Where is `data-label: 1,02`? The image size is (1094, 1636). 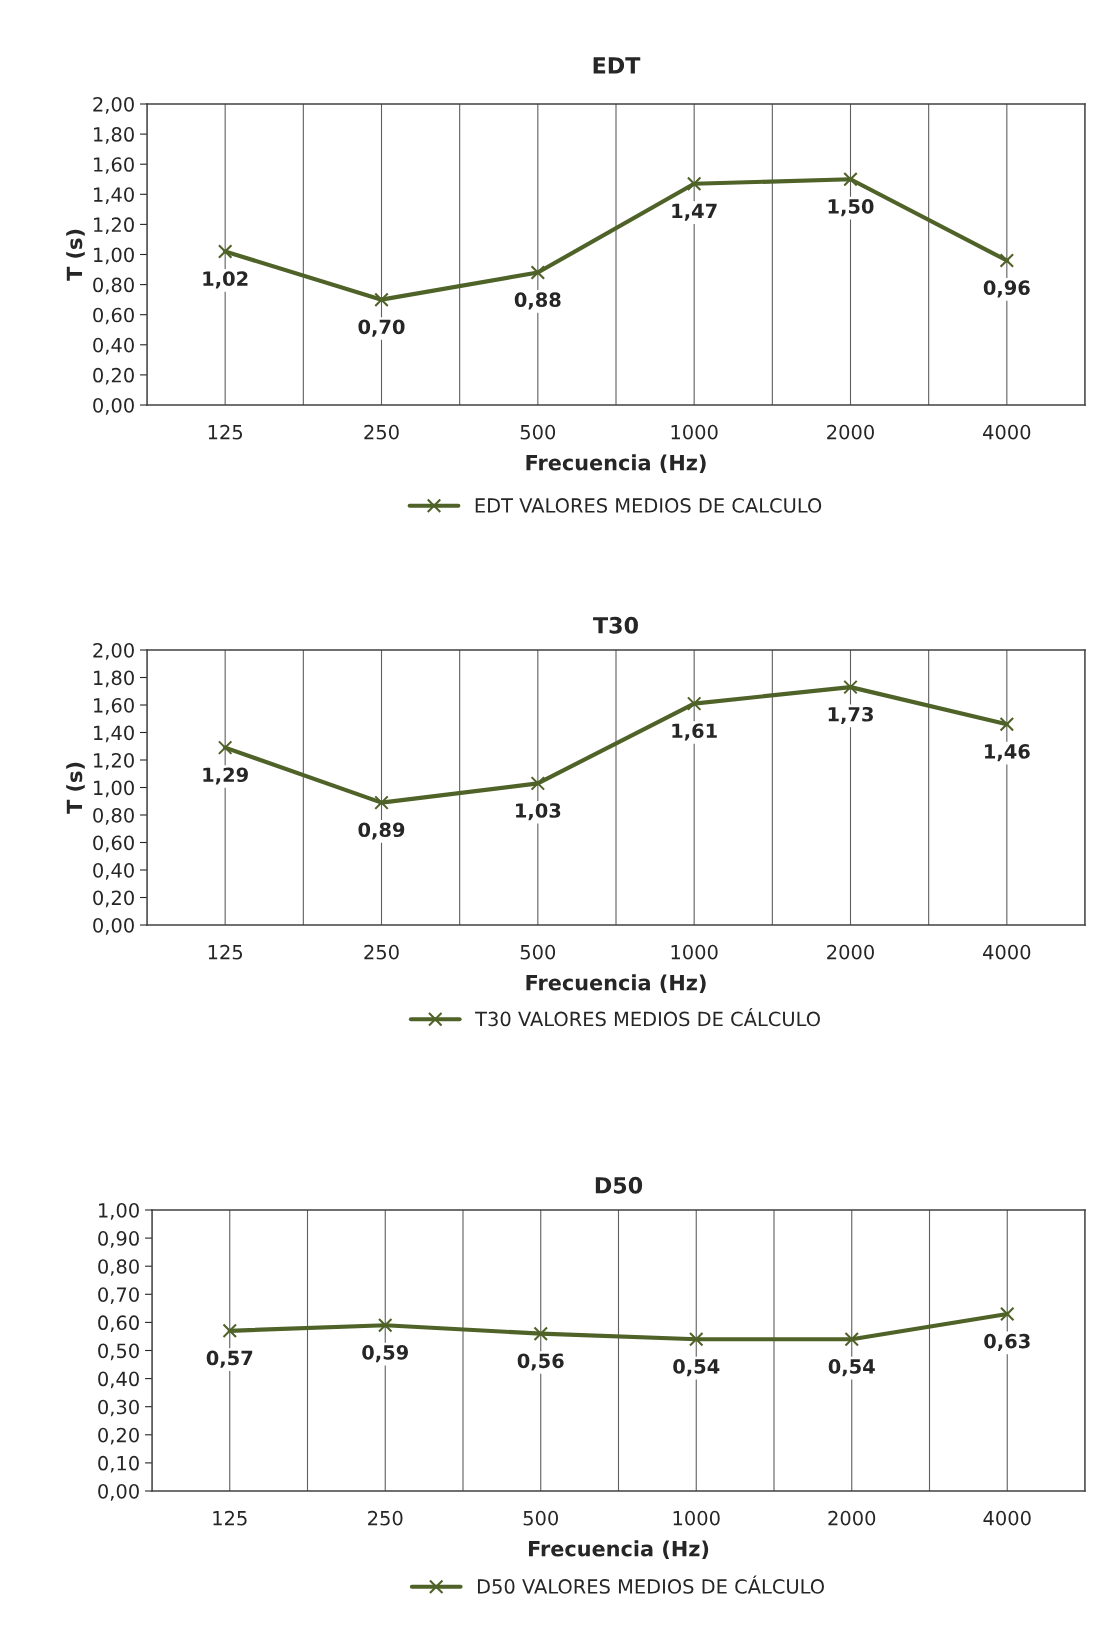
data-label: 1,02 is located at coordinates (225, 280).